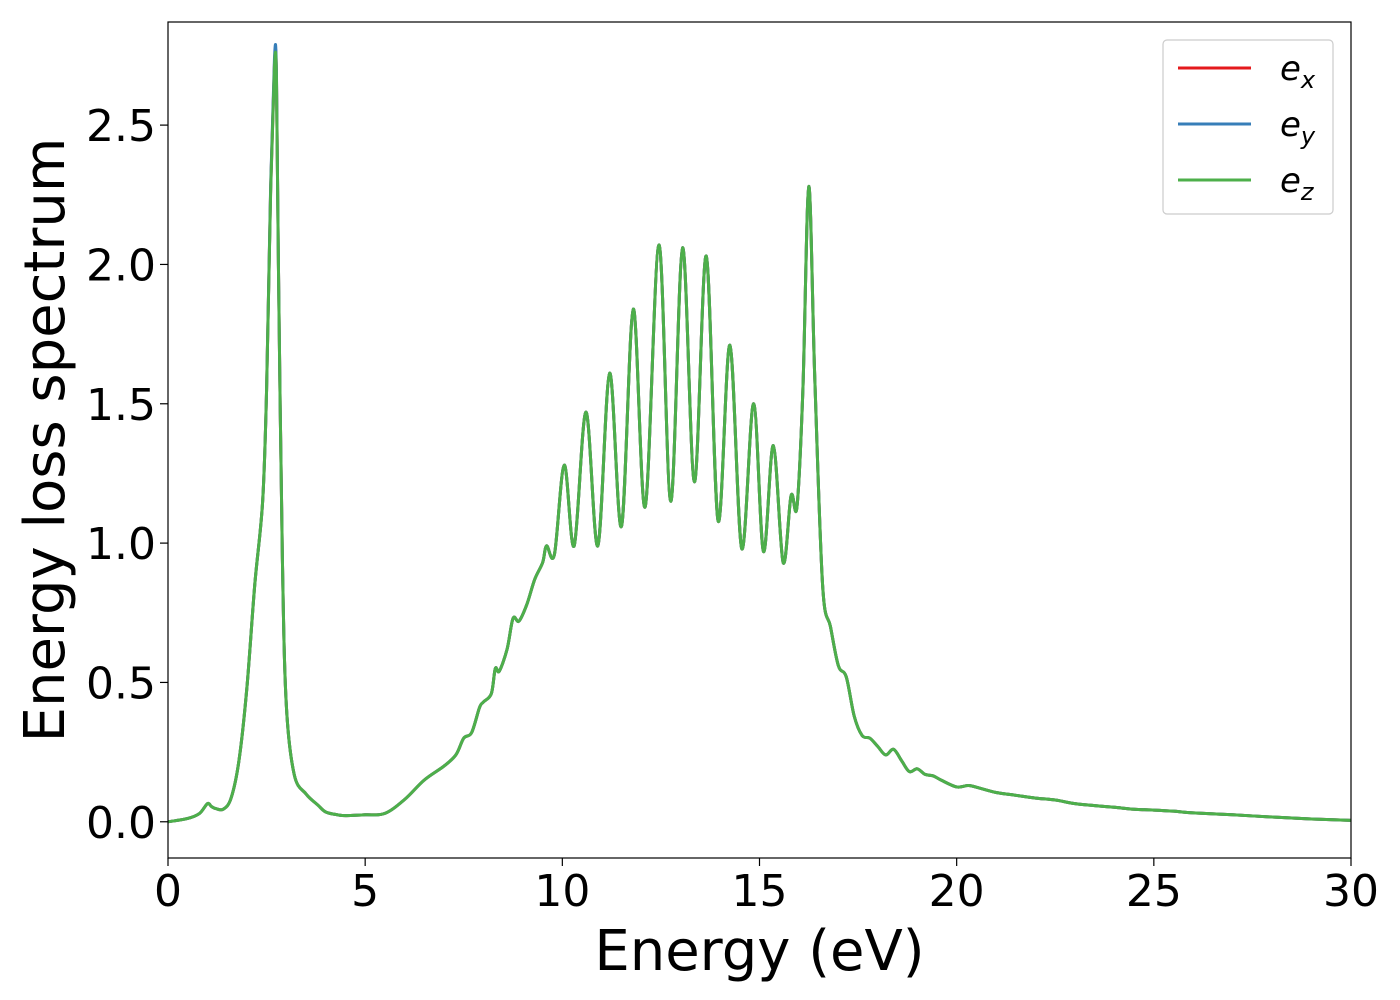 The height and width of the screenshot is (1000, 1400). What do you see at coordinates (1298, 127) in the screenshot?
I see `legend-label-y: ey` at bounding box center [1298, 127].